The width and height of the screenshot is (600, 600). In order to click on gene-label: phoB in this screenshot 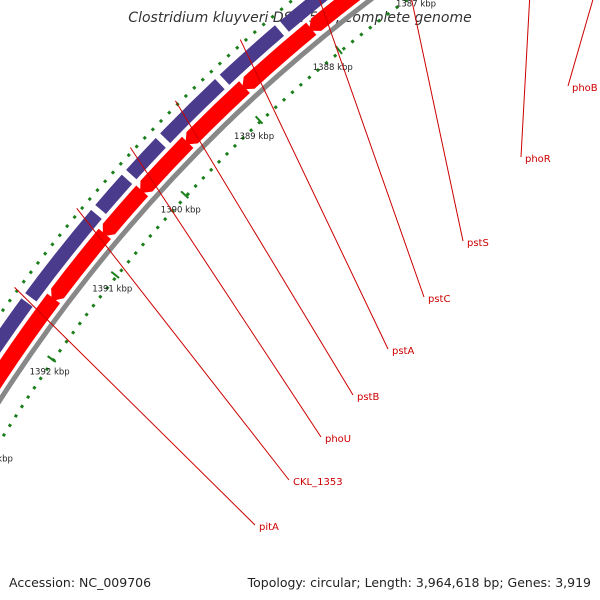, I will do `click(585, 88)`.